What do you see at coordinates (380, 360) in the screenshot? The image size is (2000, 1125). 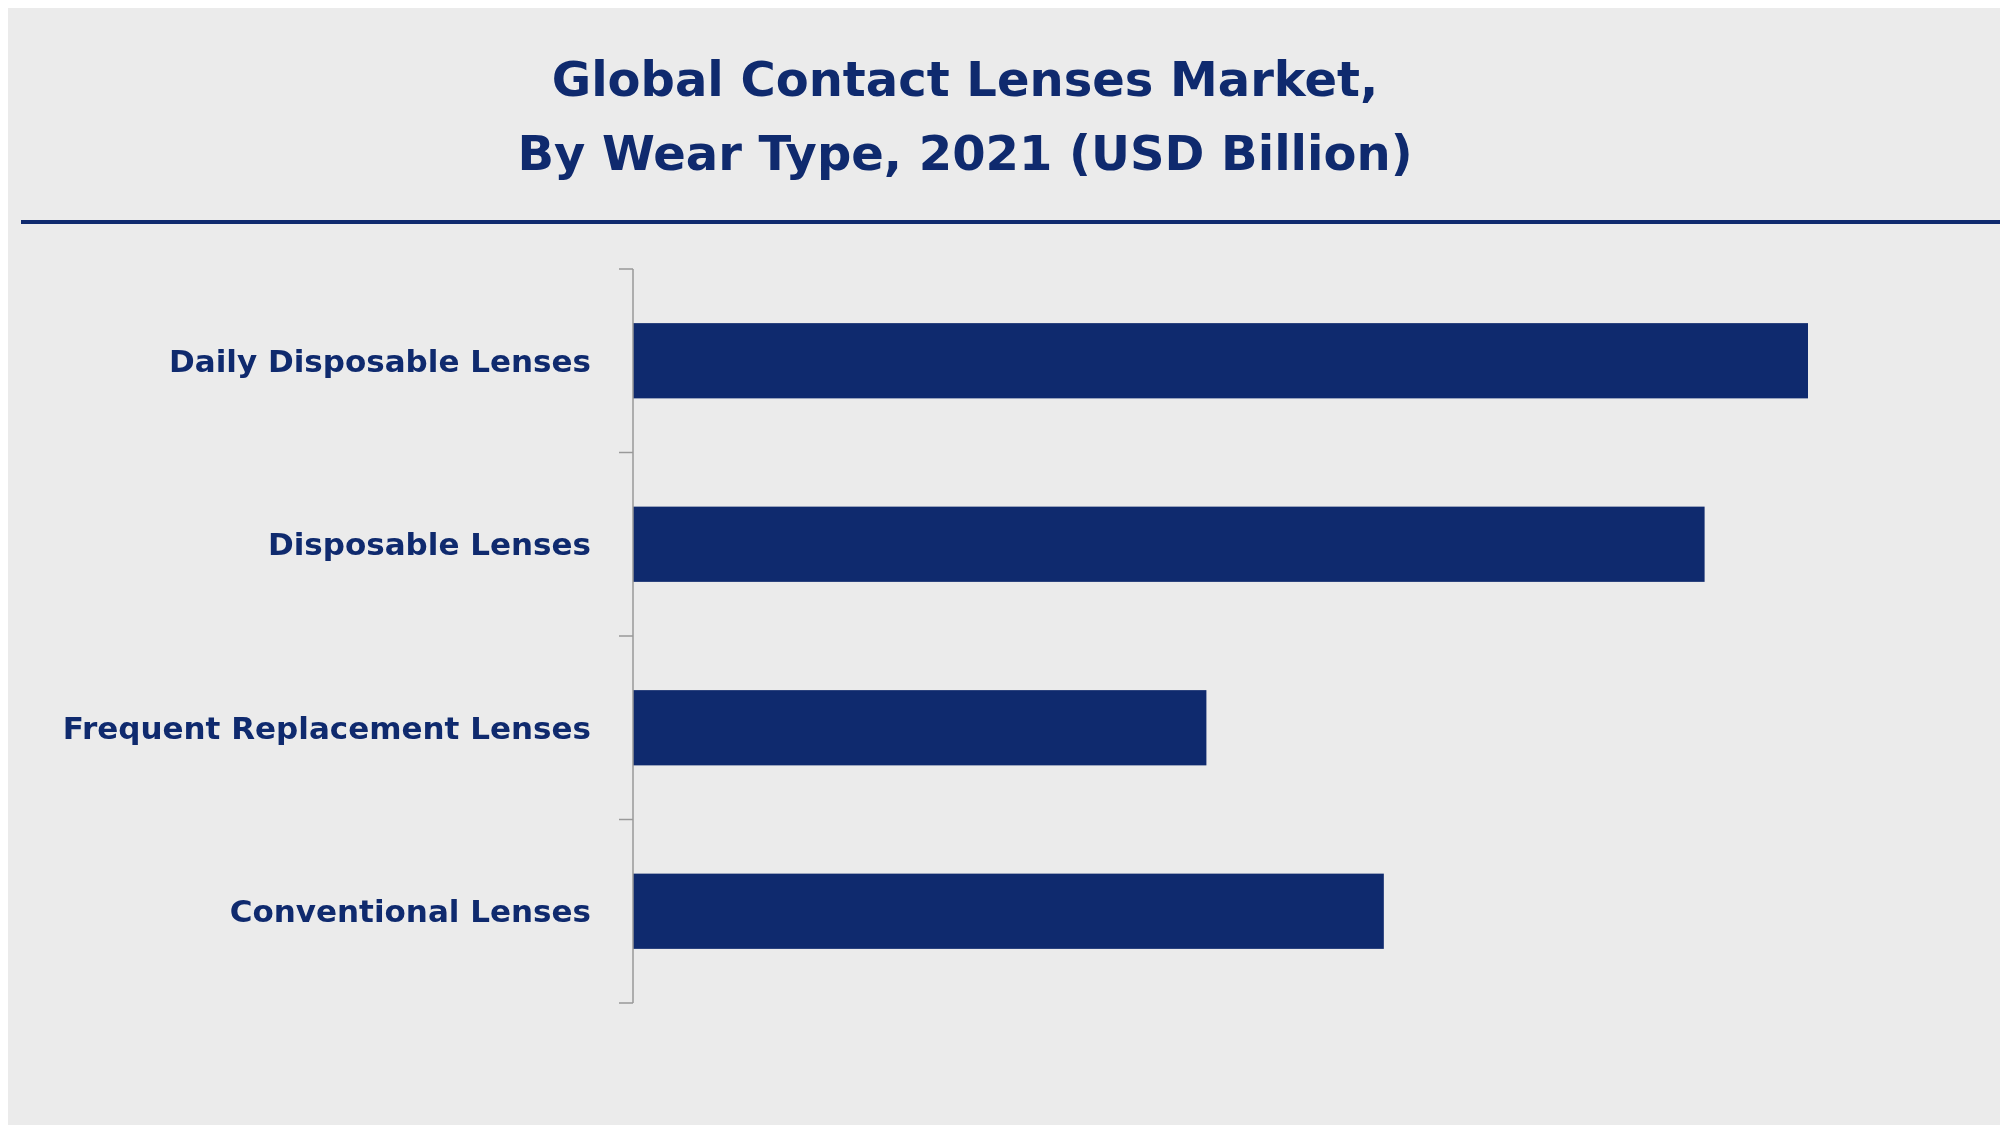 I see `y-tick-label: Daily Disposable Lenses` at bounding box center [380, 360].